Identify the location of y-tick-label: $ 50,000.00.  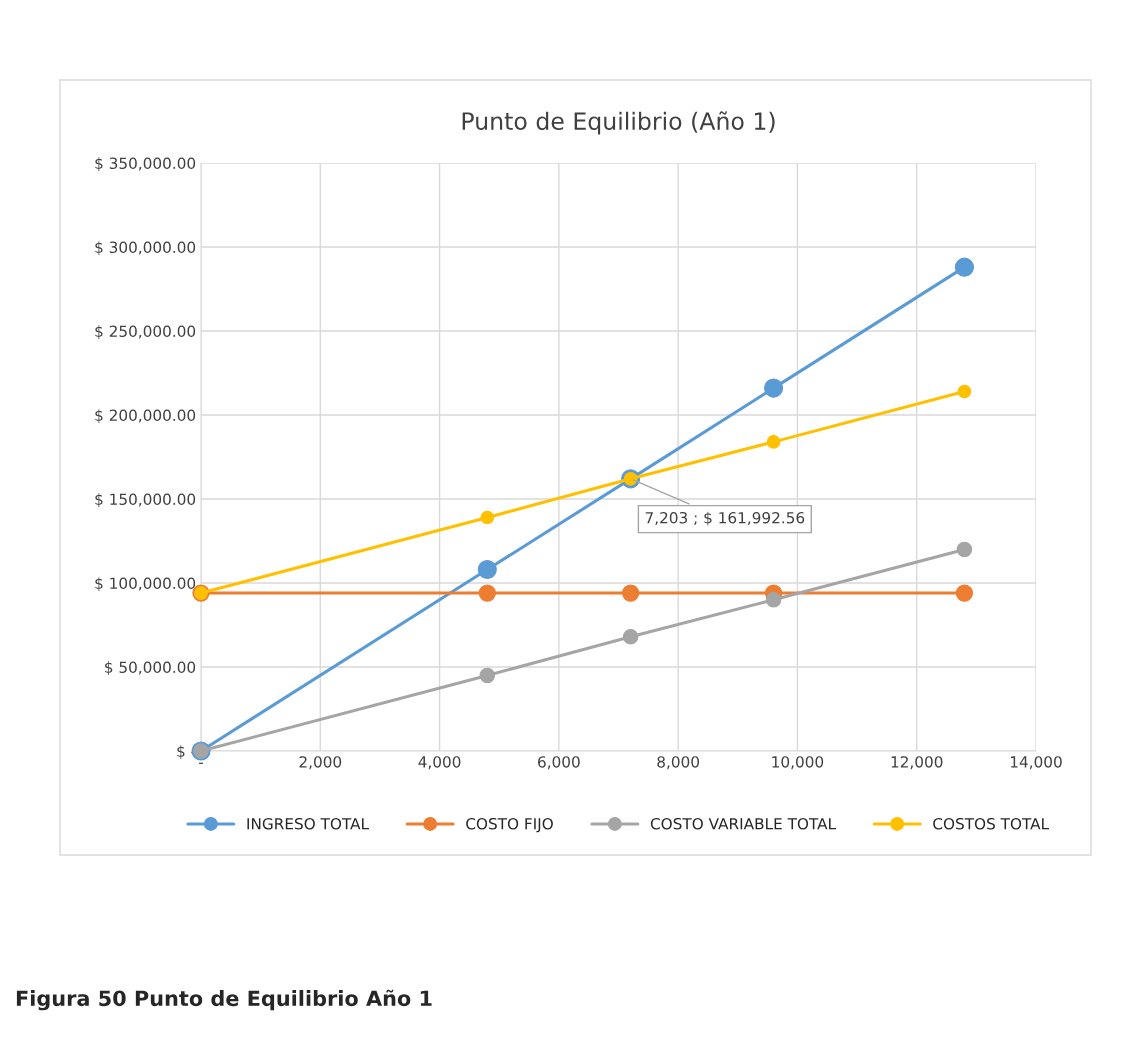
(150, 668).